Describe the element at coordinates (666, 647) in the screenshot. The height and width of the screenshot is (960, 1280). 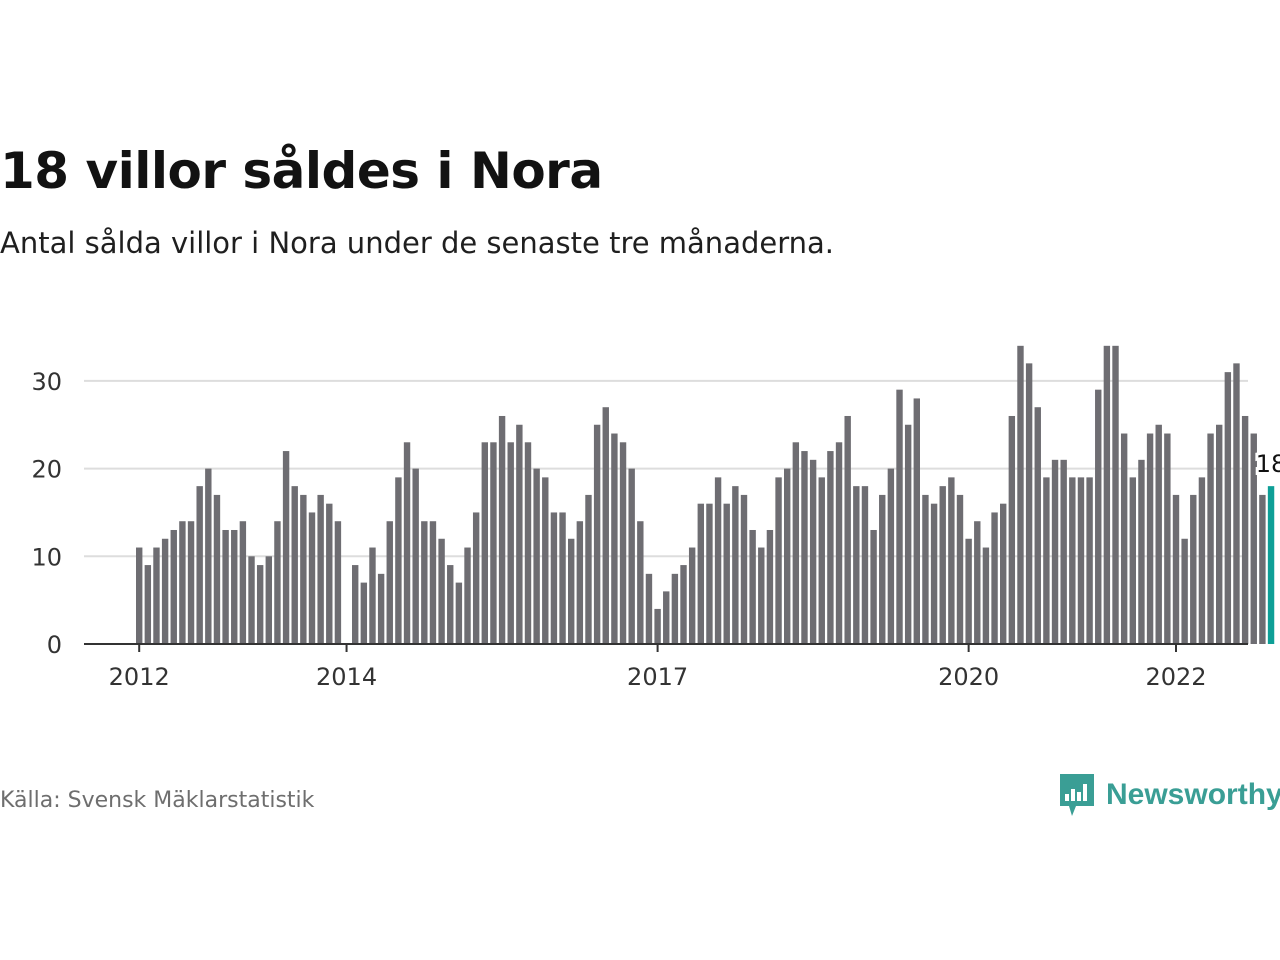
I see `axes` at that location.